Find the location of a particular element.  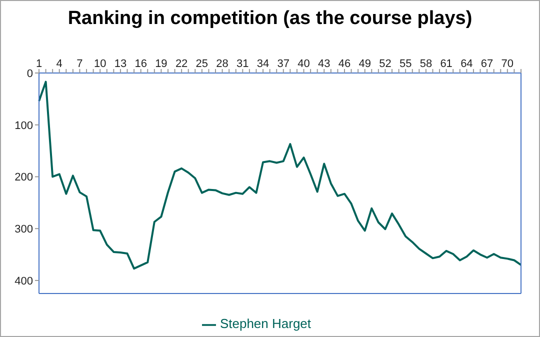

x-tick-label: 58 is located at coordinates (426, 64).